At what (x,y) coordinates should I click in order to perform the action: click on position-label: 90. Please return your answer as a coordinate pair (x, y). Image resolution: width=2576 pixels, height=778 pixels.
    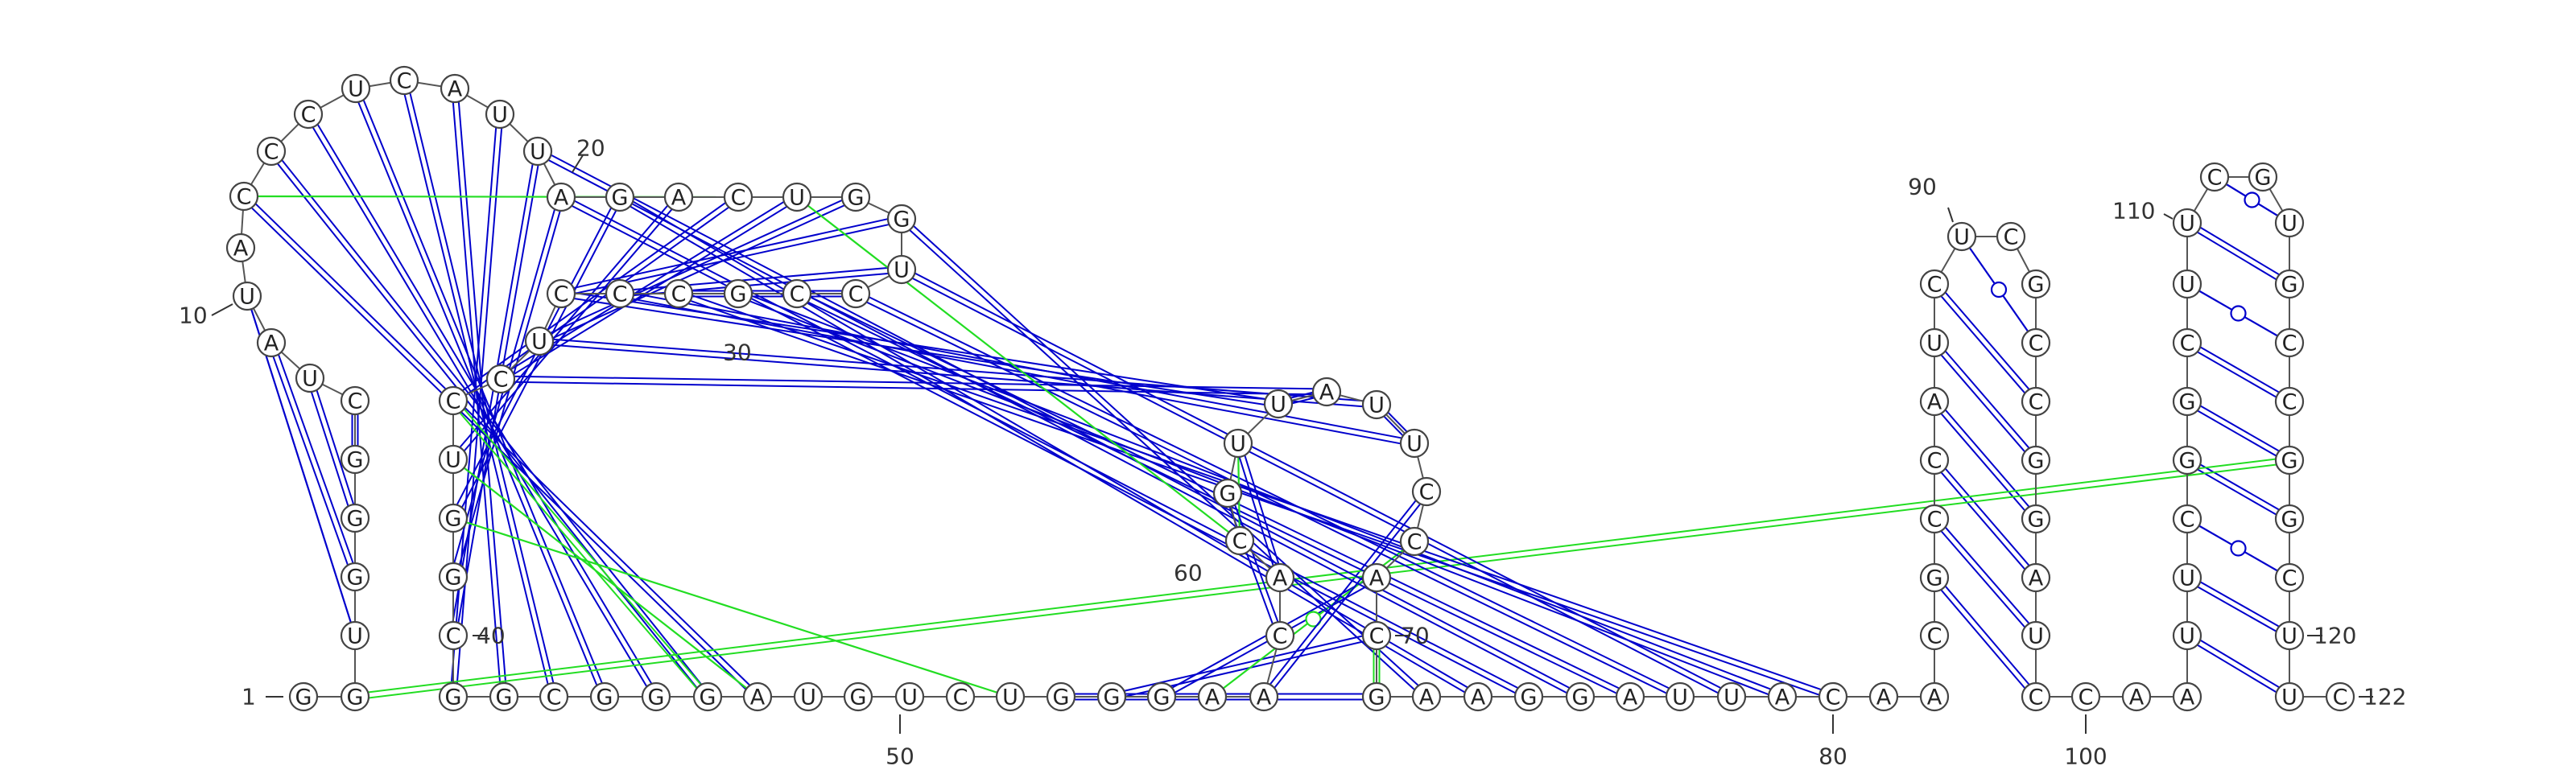
    Looking at the image, I should click on (1922, 187).